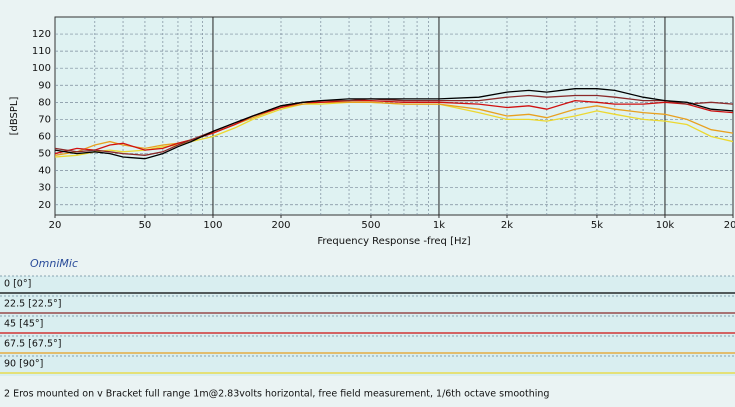  Describe the element at coordinates (54, 263) in the screenshot. I see `watermark: OmniMic` at that location.